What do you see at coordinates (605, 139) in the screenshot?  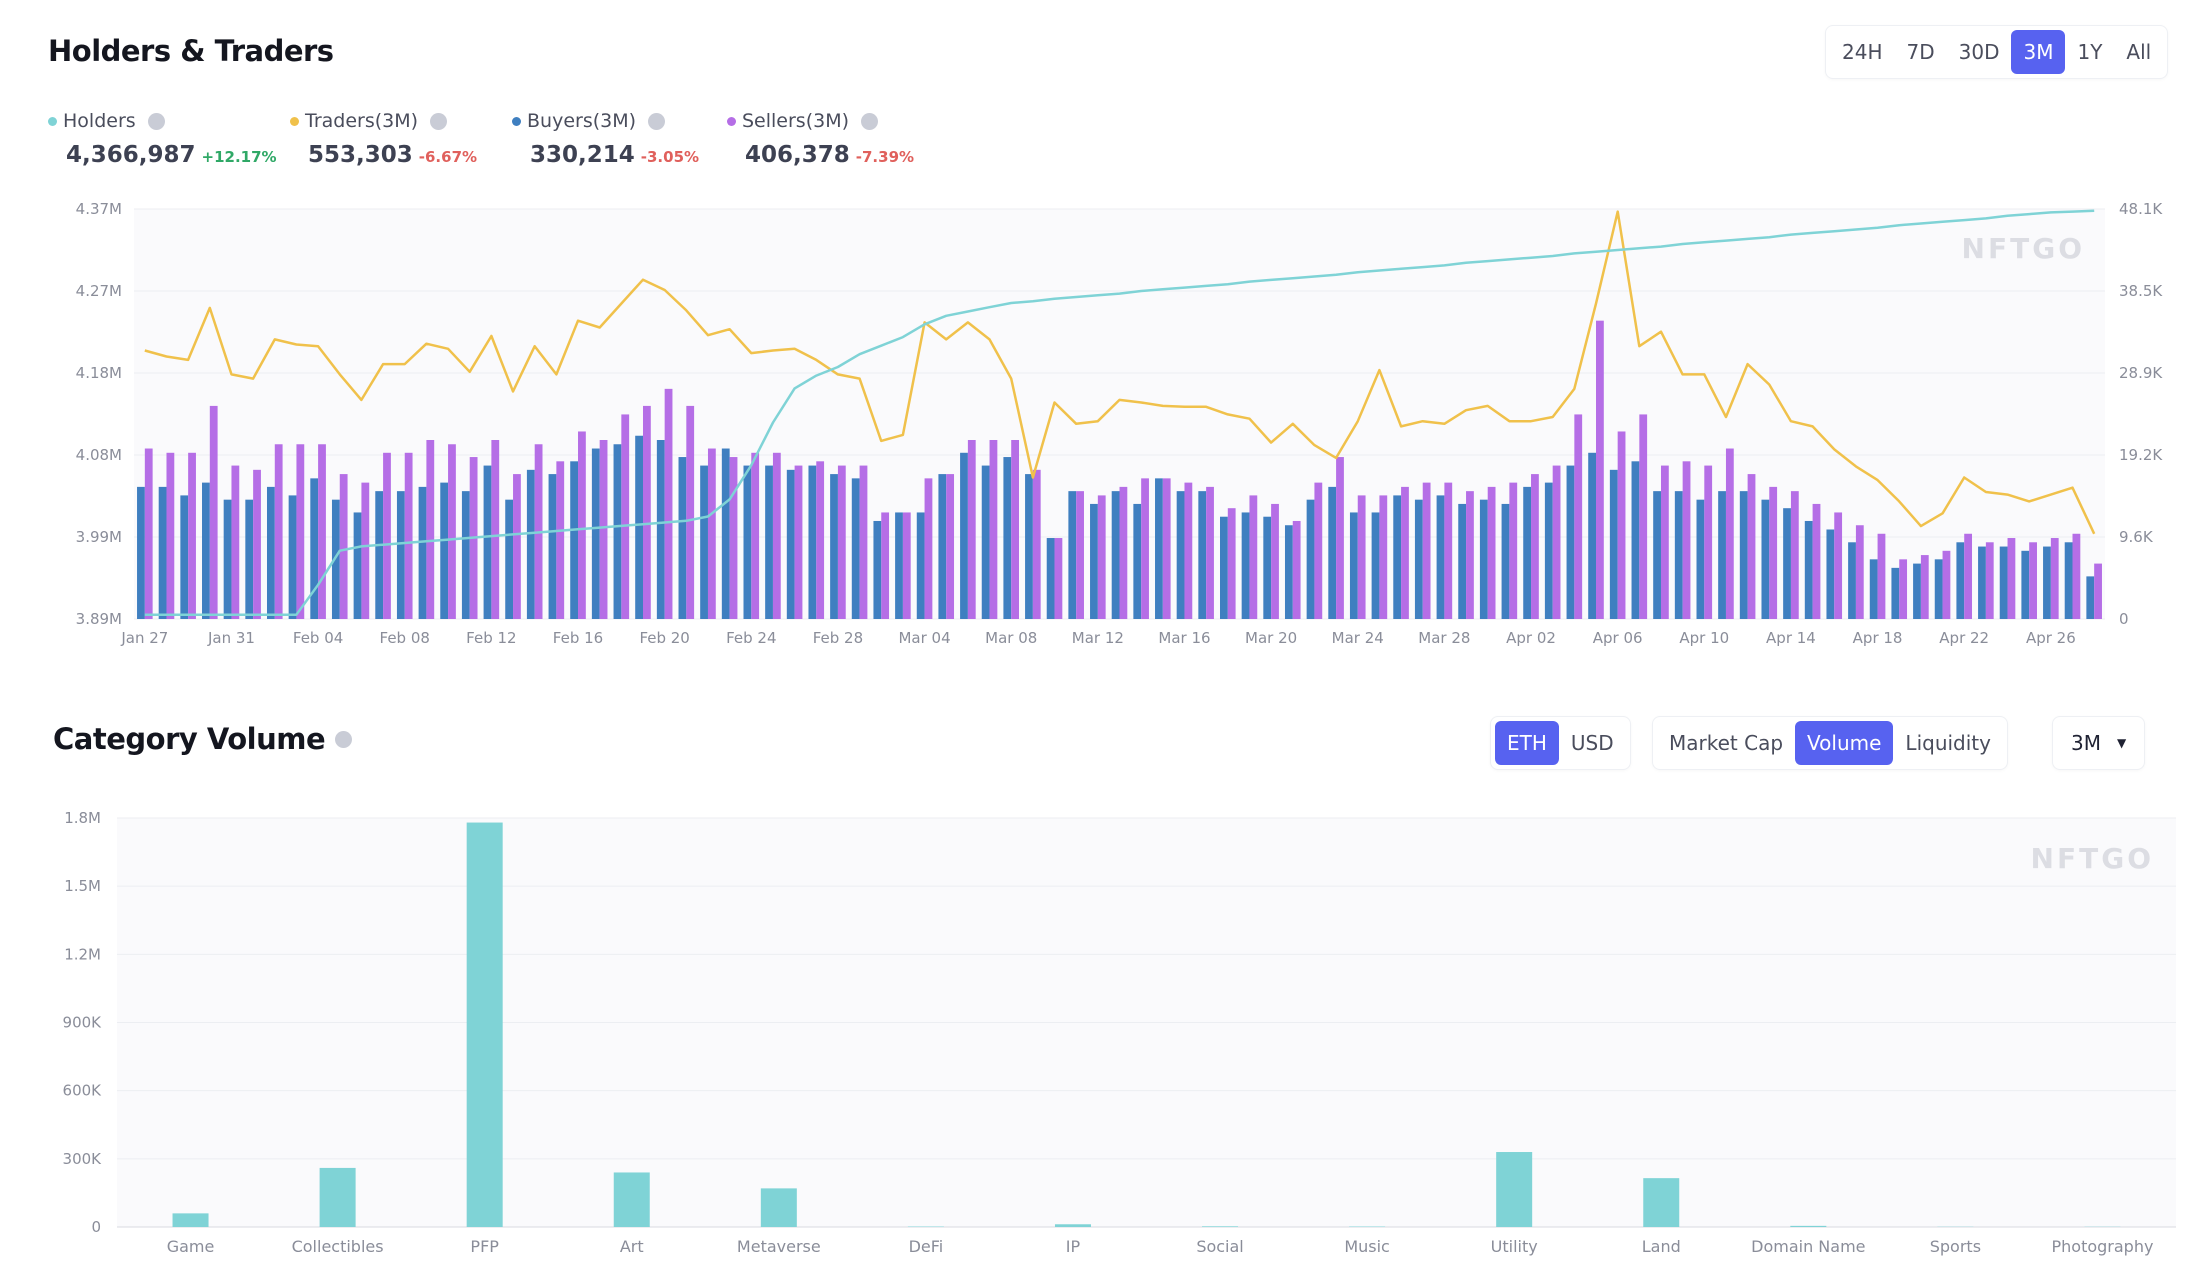 I see `legend-item-buyers3m: Buyers(3M) 330,214 -3.05%` at bounding box center [605, 139].